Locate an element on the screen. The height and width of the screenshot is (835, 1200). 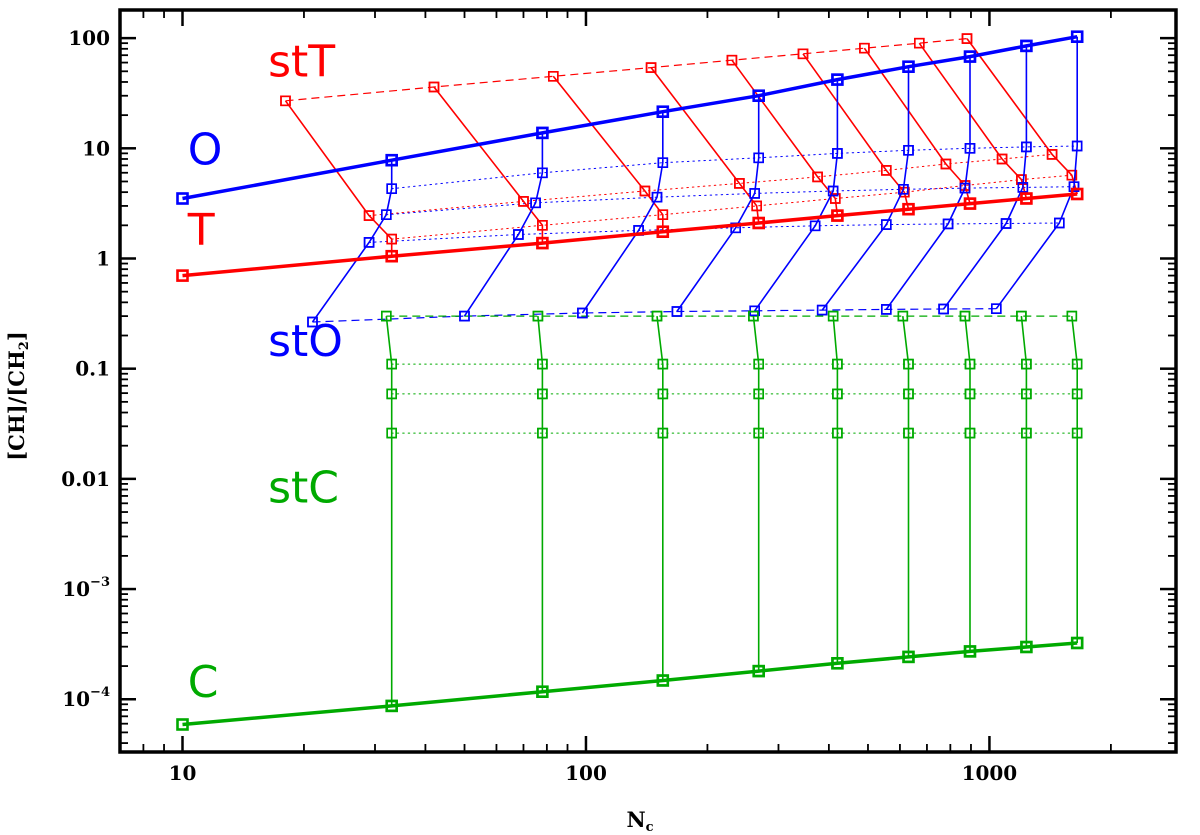
series-line-O is located at coordinates (630, 117).